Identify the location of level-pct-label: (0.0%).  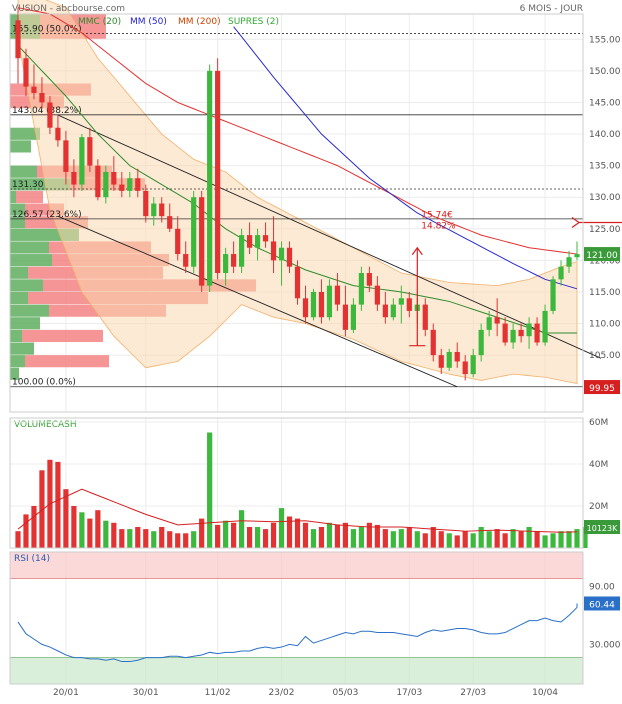
(61, 383).